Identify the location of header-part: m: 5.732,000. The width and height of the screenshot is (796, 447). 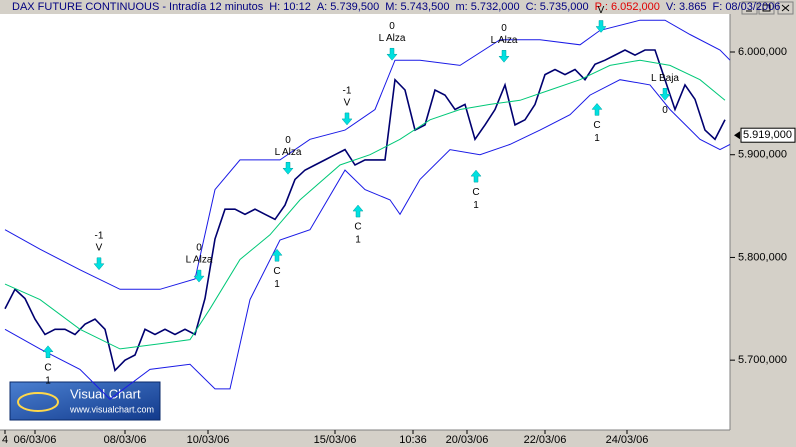
(487, 7).